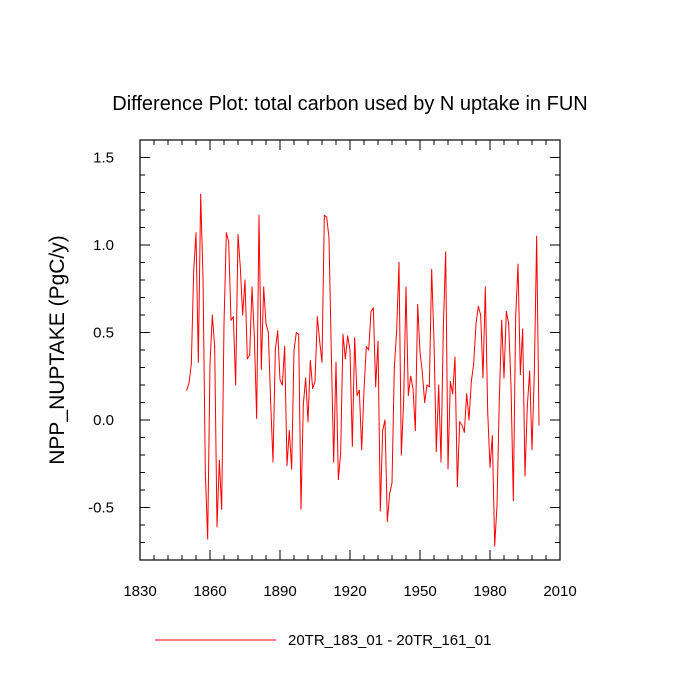 This screenshot has height=700, width=700. What do you see at coordinates (209, 591) in the screenshot?
I see `x-tick-label: 1860` at bounding box center [209, 591].